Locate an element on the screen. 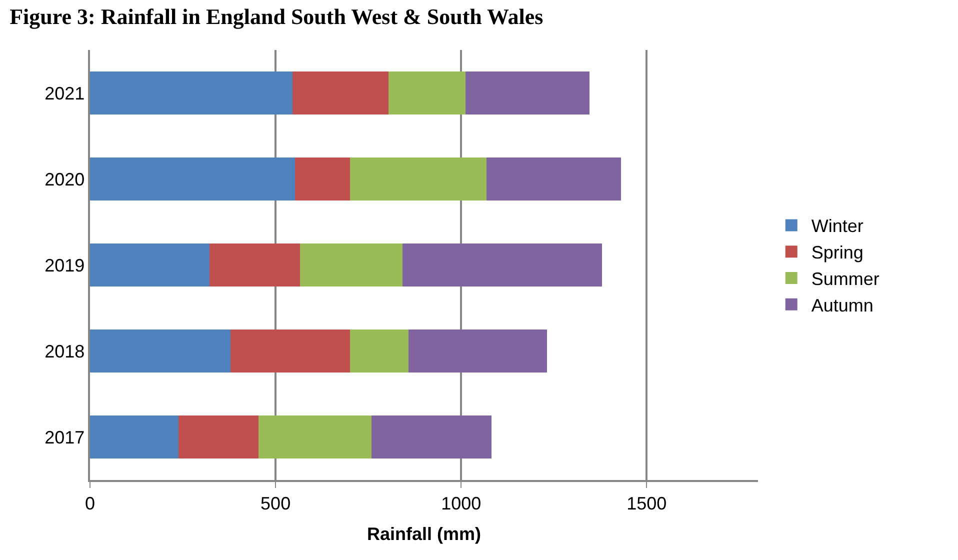 The width and height of the screenshot is (958, 560). legend-label: Summer is located at coordinates (845, 279).